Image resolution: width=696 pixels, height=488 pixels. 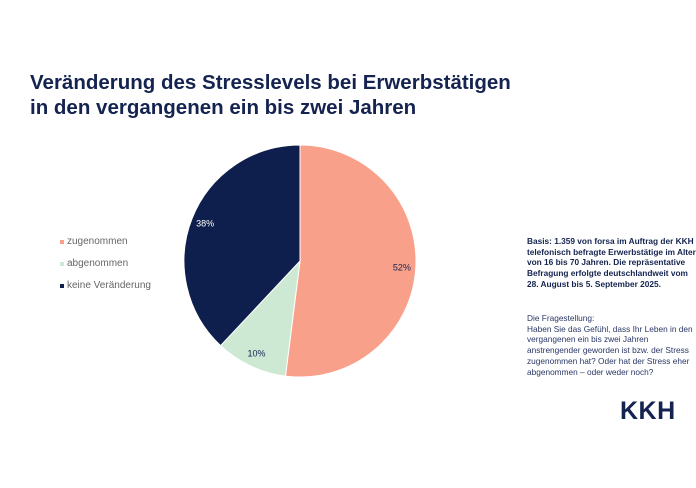 I want to click on data-label-0: 52%, so click(x=402, y=267).